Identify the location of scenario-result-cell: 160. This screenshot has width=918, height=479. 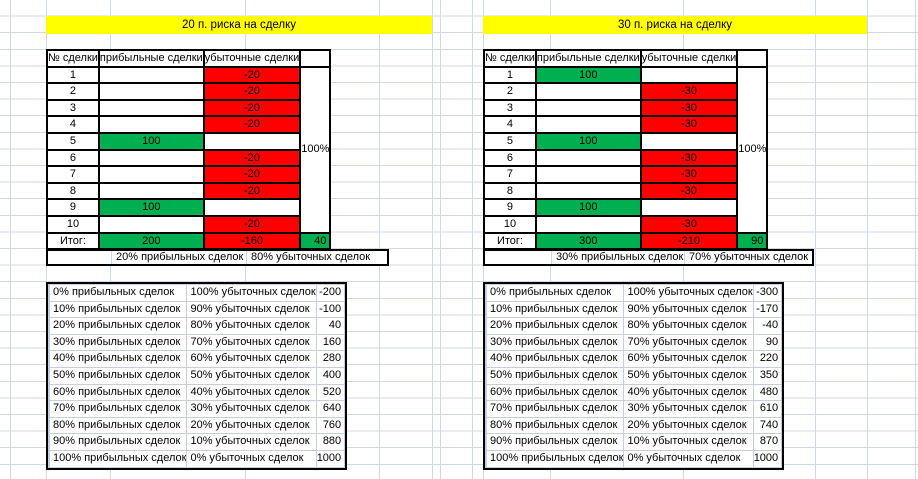
(330, 342).